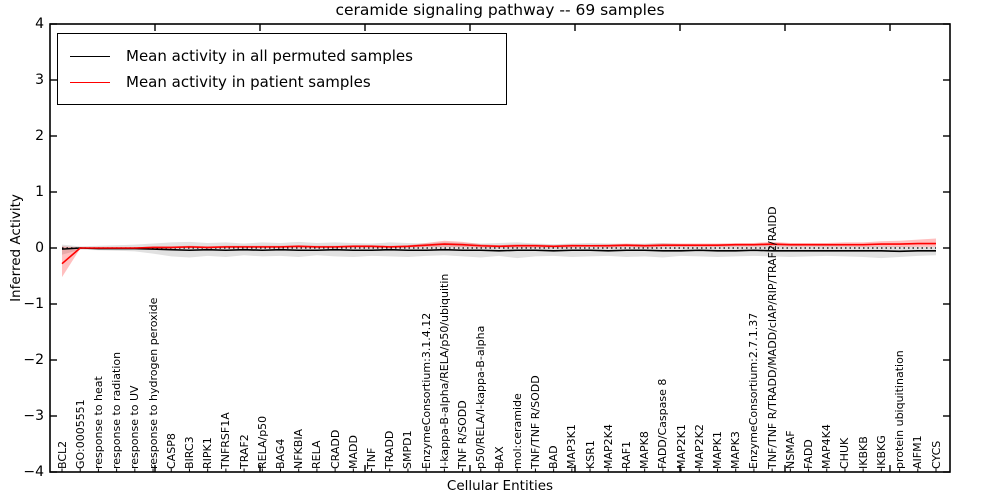  Describe the element at coordinates (426, 390) in the screenshot. I see `x-tick-label: EnzymeConsortium:3.1.4.12` at that location.